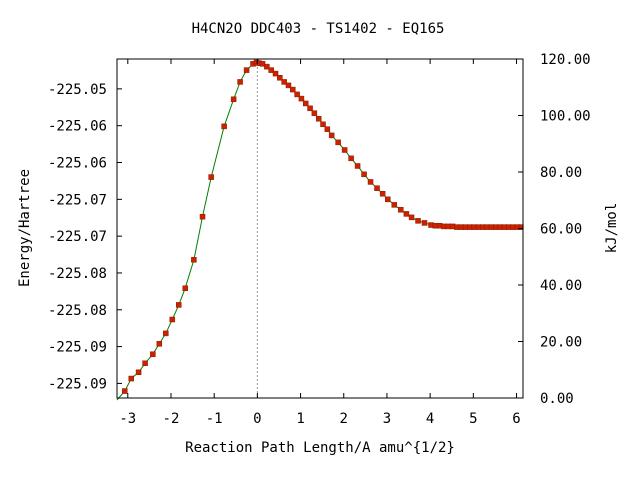 This screenshot has width=640, height=480. What do you see at coordinates (561, 286) in the screenshot?
I see `right-tick-label: 40.00` at bounding box center [561, 286].